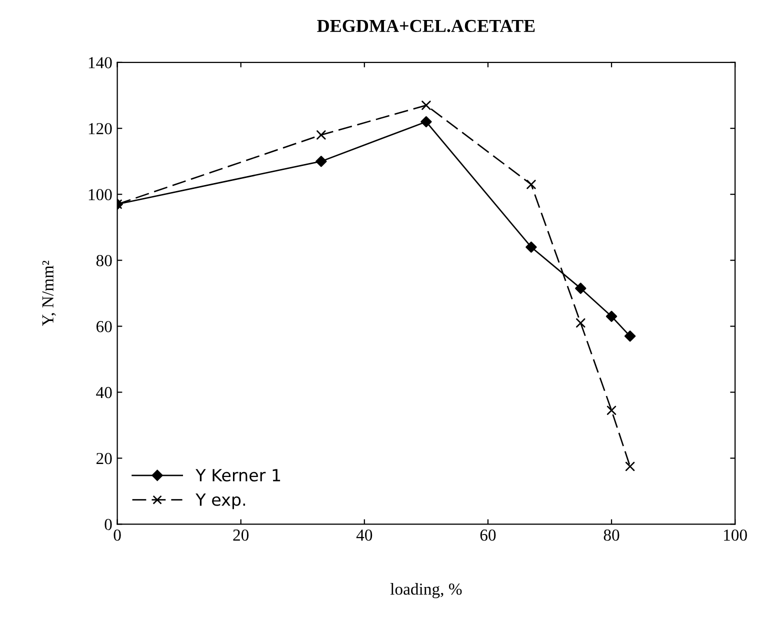  What do you see at coordinates (426, 26) in the screenshot?
I see `chart-title: DEGDMA+CEL.ACETATE` at bounding box center [426, 26].